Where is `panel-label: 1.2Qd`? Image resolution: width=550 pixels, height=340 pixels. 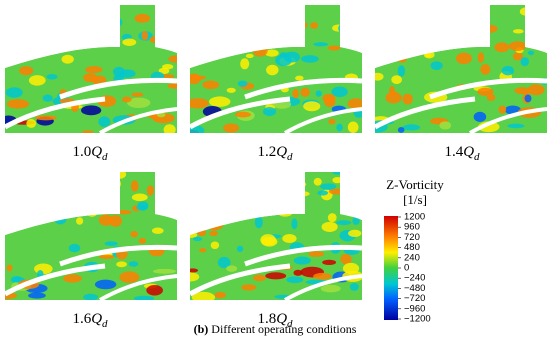 panel-label: 1.2Qd is located at coordinates (275, 153).